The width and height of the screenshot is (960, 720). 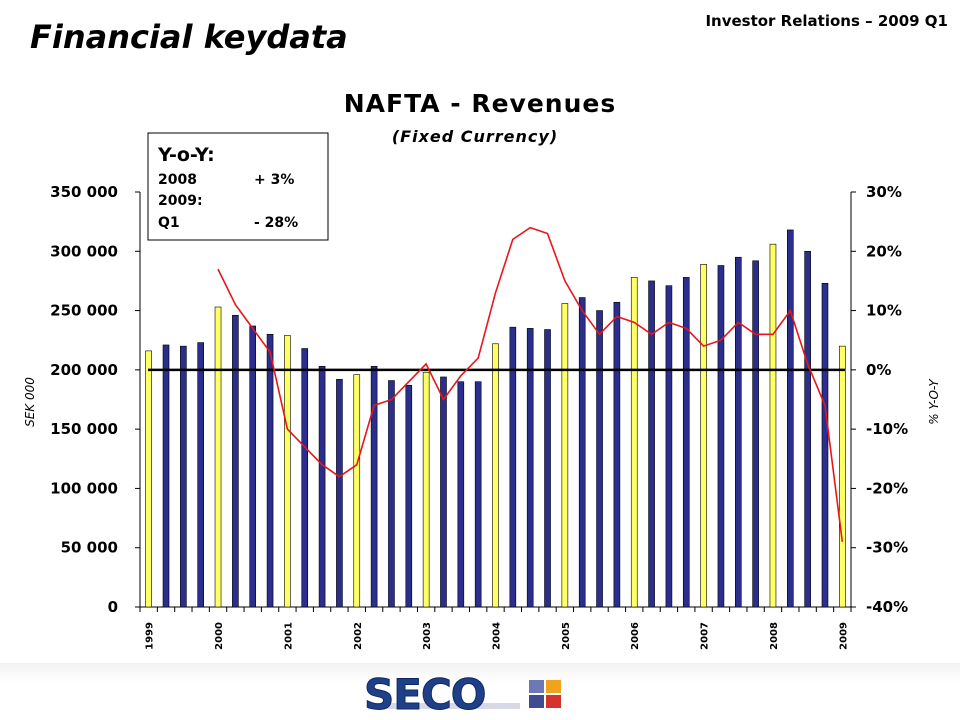 I want to click on y-tick-label: 200 000, so click(x=84, y=370).